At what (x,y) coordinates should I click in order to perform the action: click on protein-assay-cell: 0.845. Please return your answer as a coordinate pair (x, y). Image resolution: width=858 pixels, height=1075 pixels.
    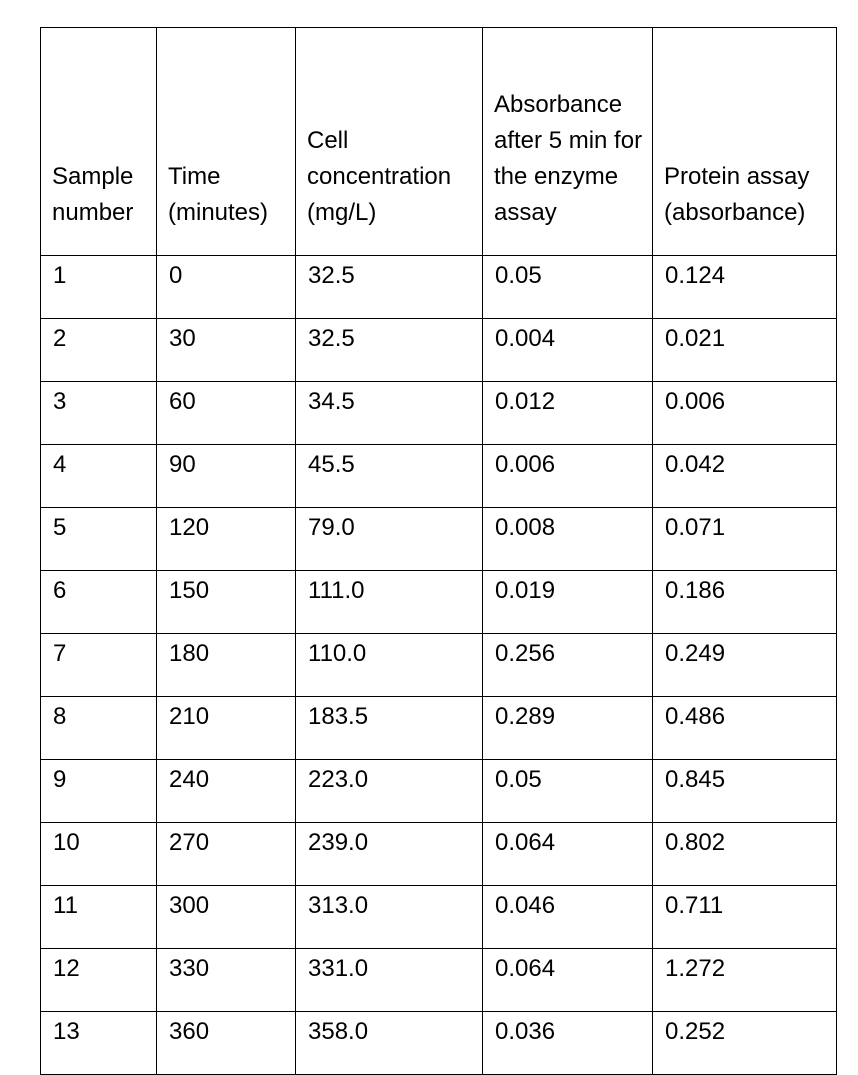
    Looking at the image, I should click on (744, 791).